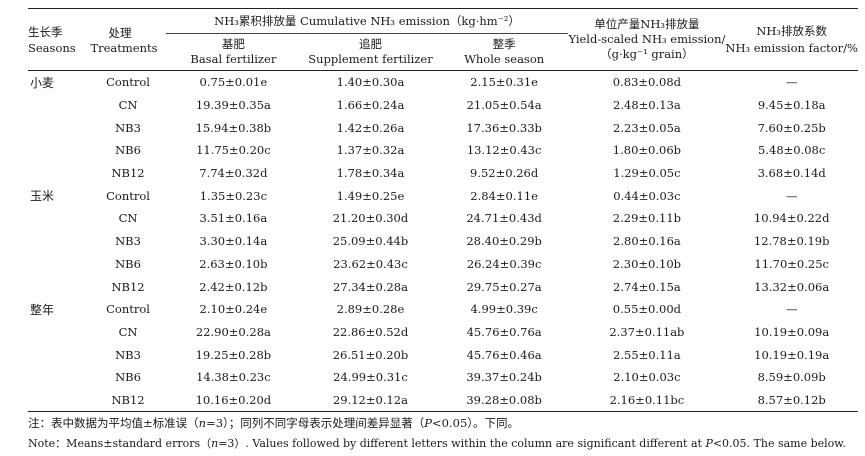 This screenshot has height=456, width=865. What do you see at coordinates (233, 105) in the screenshot?
I see `basal-cell: 19.39±0.35a` at bounding box center [233, 105].